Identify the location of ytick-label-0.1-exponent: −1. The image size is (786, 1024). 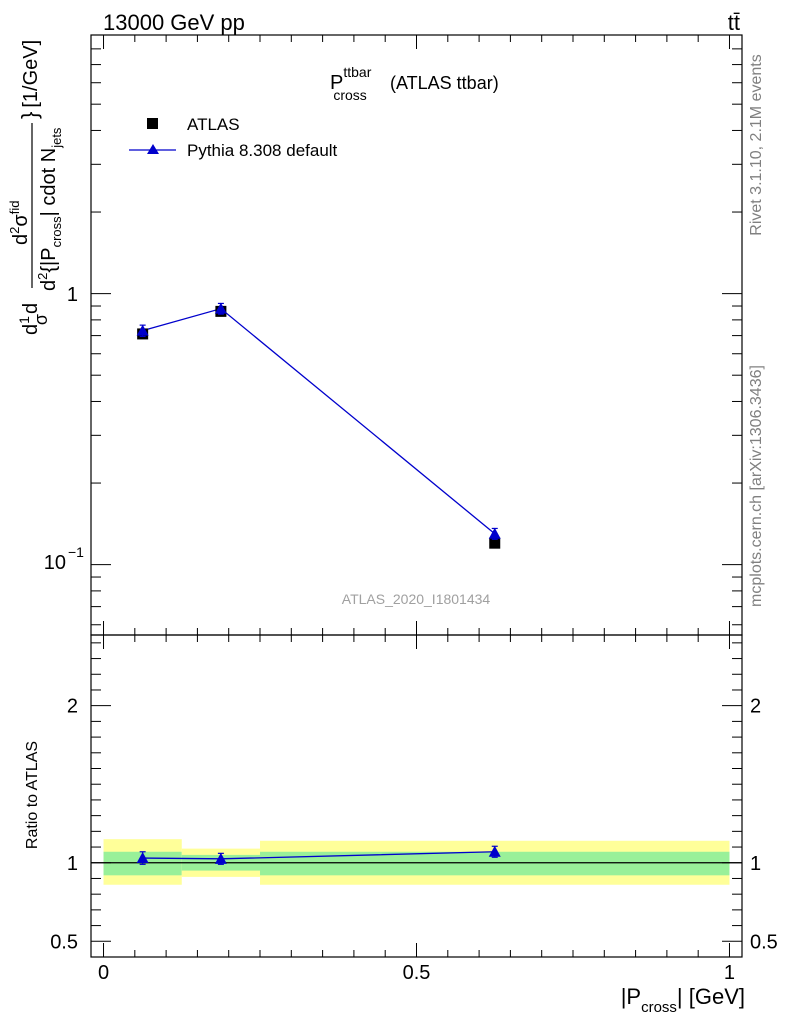
(76, 552).